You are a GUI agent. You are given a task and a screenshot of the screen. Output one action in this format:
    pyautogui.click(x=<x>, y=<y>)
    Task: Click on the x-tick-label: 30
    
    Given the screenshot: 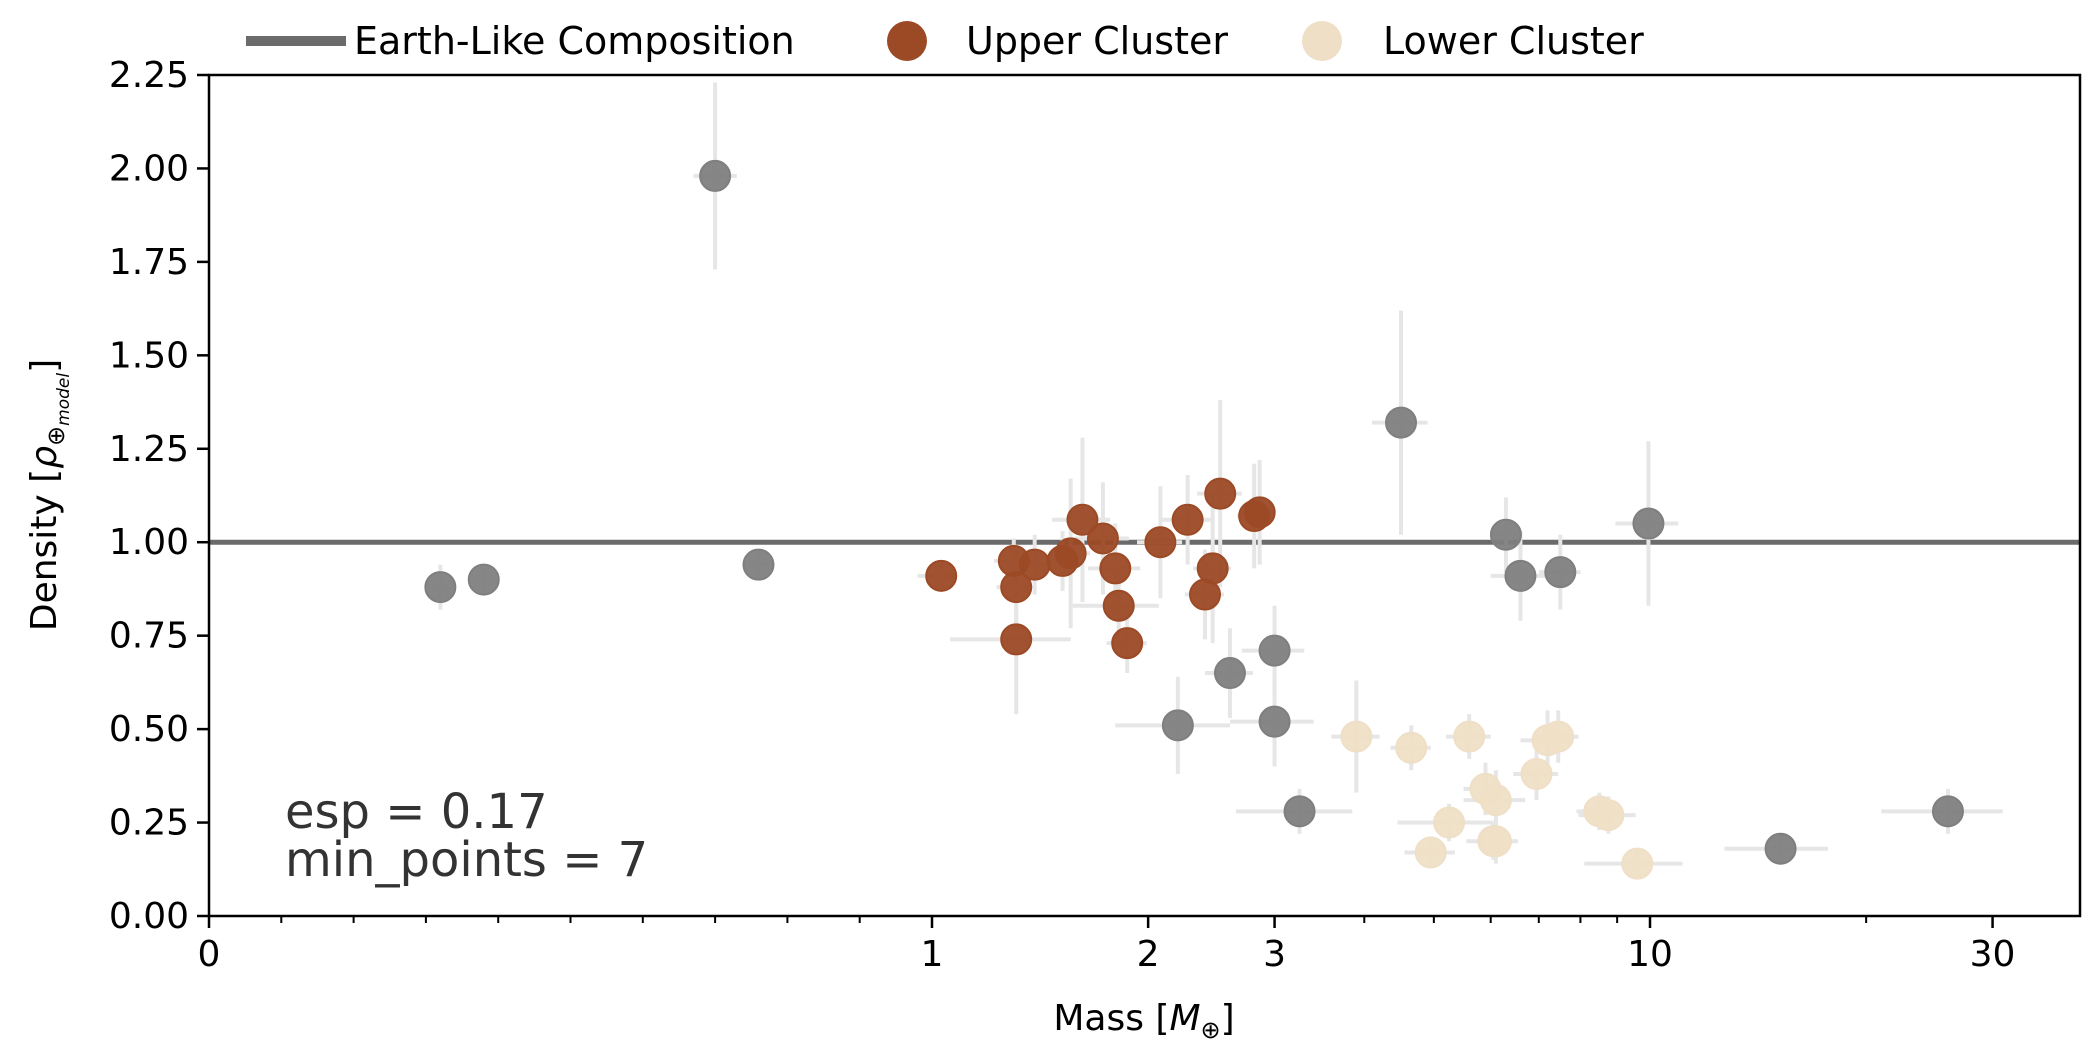 What is the action you would take?
    pyautogui.click(x=1993, y=954)
    